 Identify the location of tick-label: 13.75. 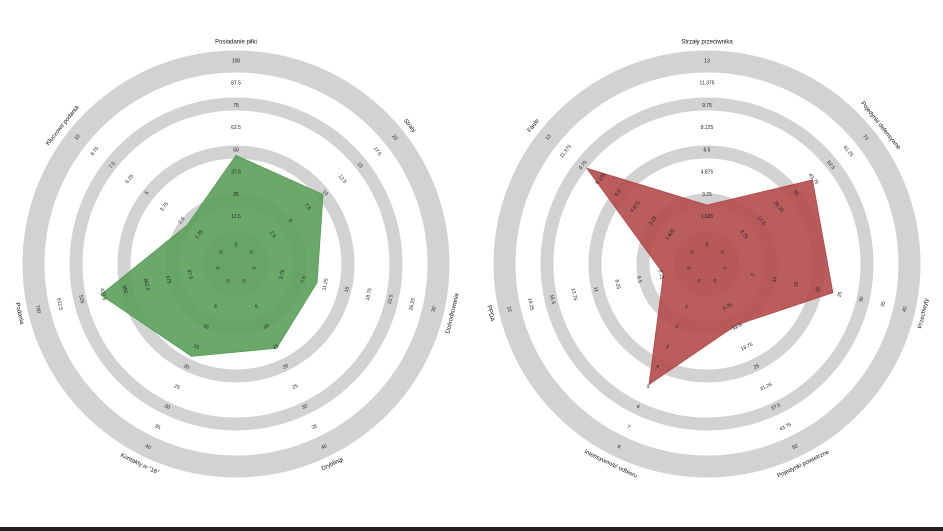
(574, 295).